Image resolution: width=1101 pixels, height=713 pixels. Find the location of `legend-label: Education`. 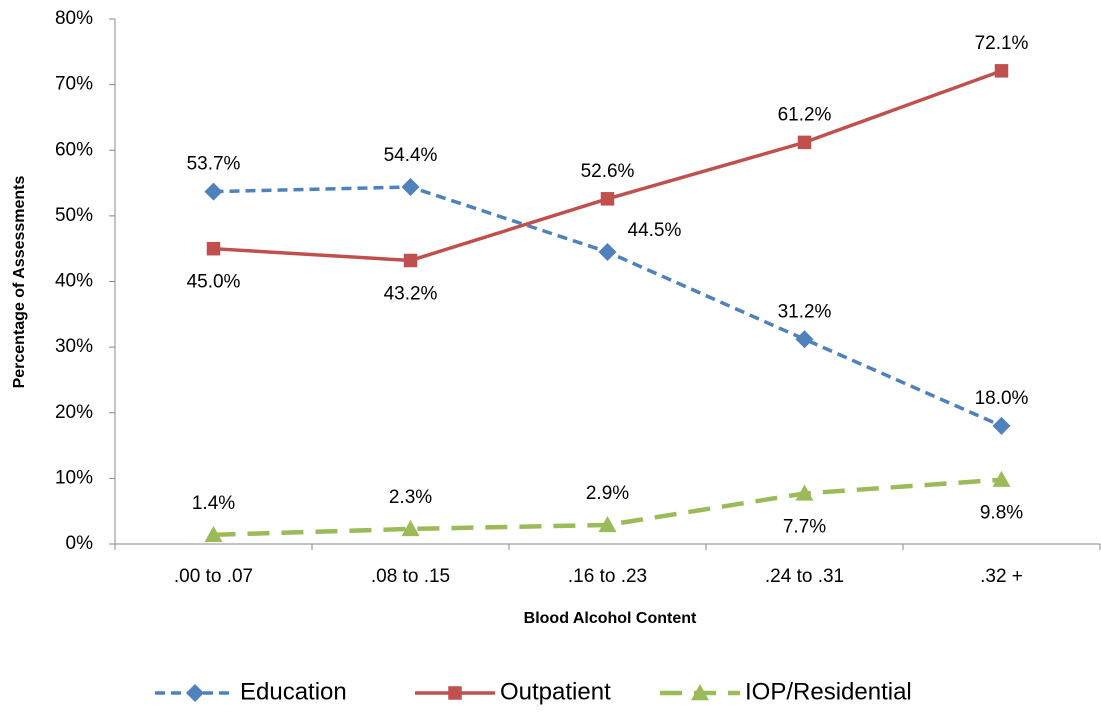

legend-label: Education is located at coordinates (293, 691).